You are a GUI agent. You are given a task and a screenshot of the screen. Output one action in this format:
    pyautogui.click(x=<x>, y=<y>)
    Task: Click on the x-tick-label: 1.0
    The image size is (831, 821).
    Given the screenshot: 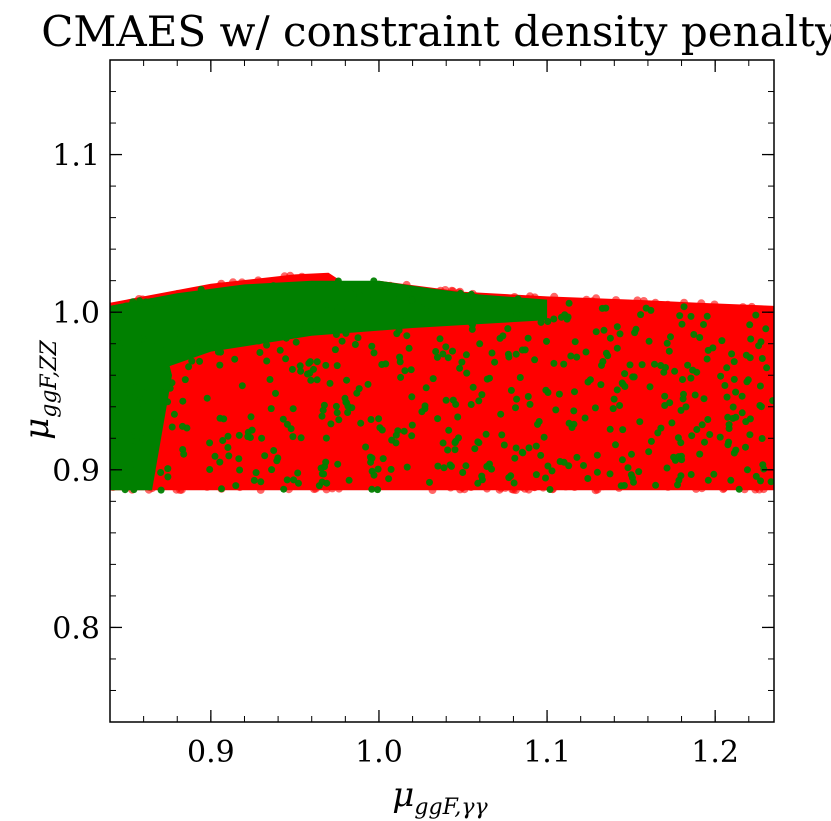 What is the action you would take?
    pyautogui.click(x=379, y=752)
    